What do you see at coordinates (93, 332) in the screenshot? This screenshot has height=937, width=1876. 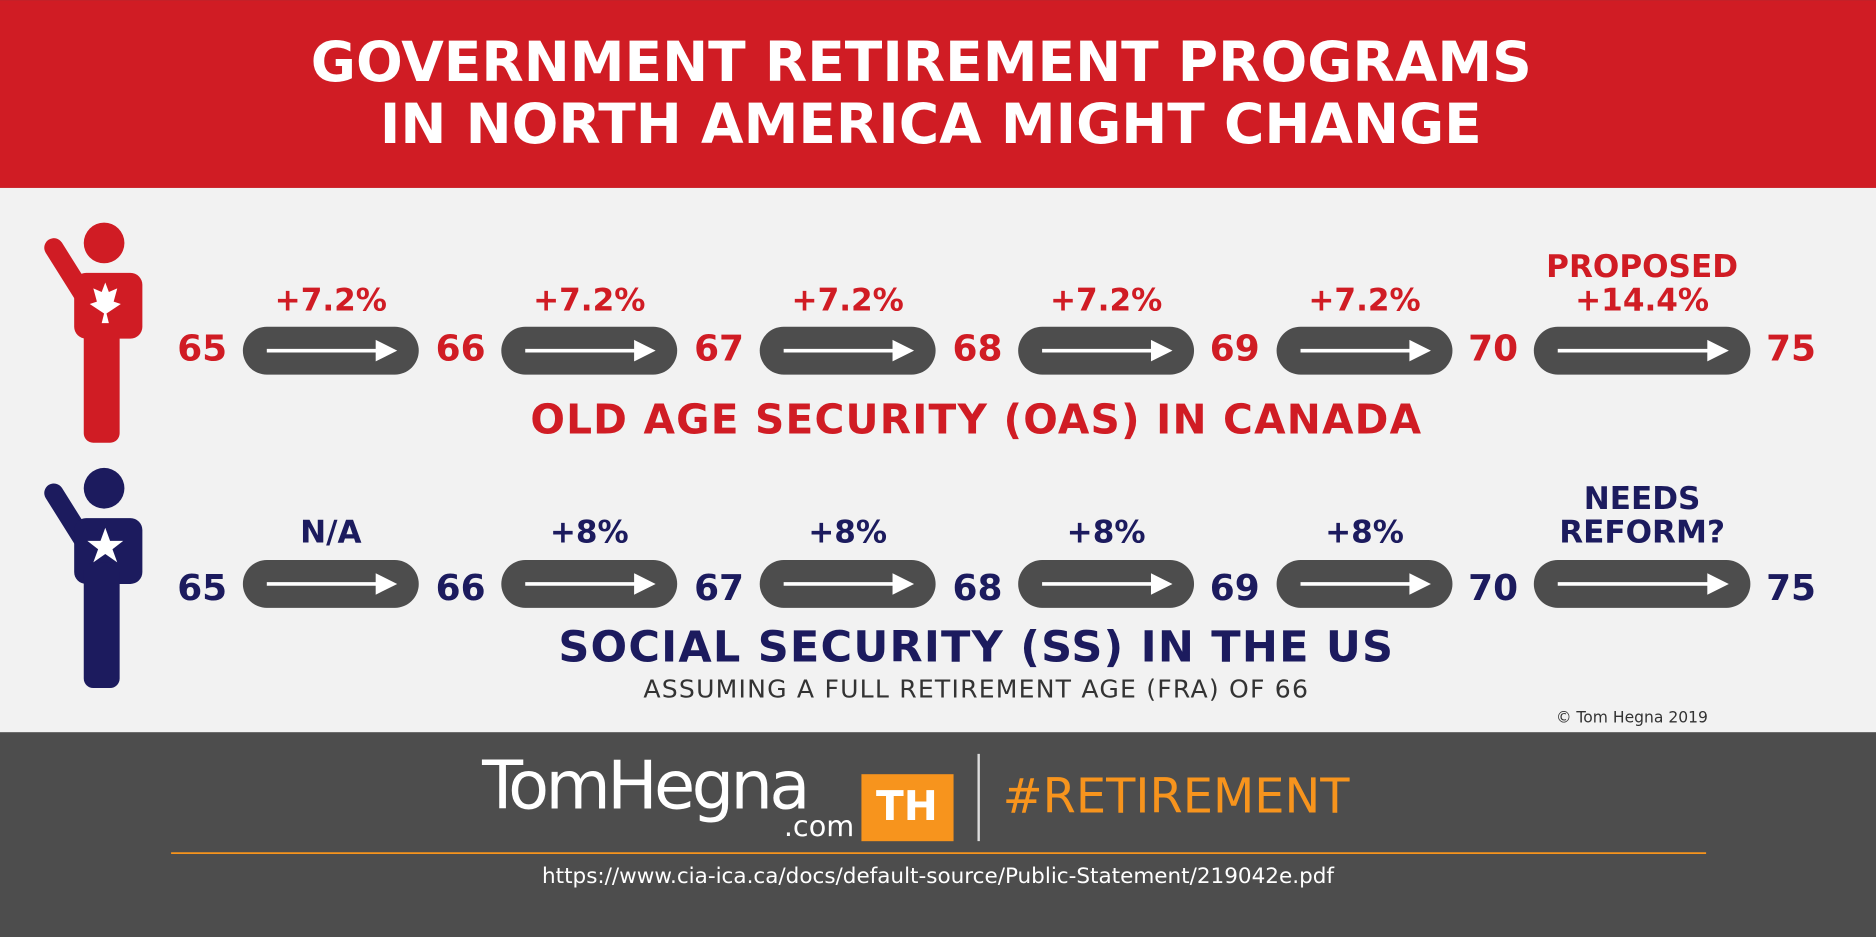 I see `canada-person-icon` at bounding box center [93, 332].